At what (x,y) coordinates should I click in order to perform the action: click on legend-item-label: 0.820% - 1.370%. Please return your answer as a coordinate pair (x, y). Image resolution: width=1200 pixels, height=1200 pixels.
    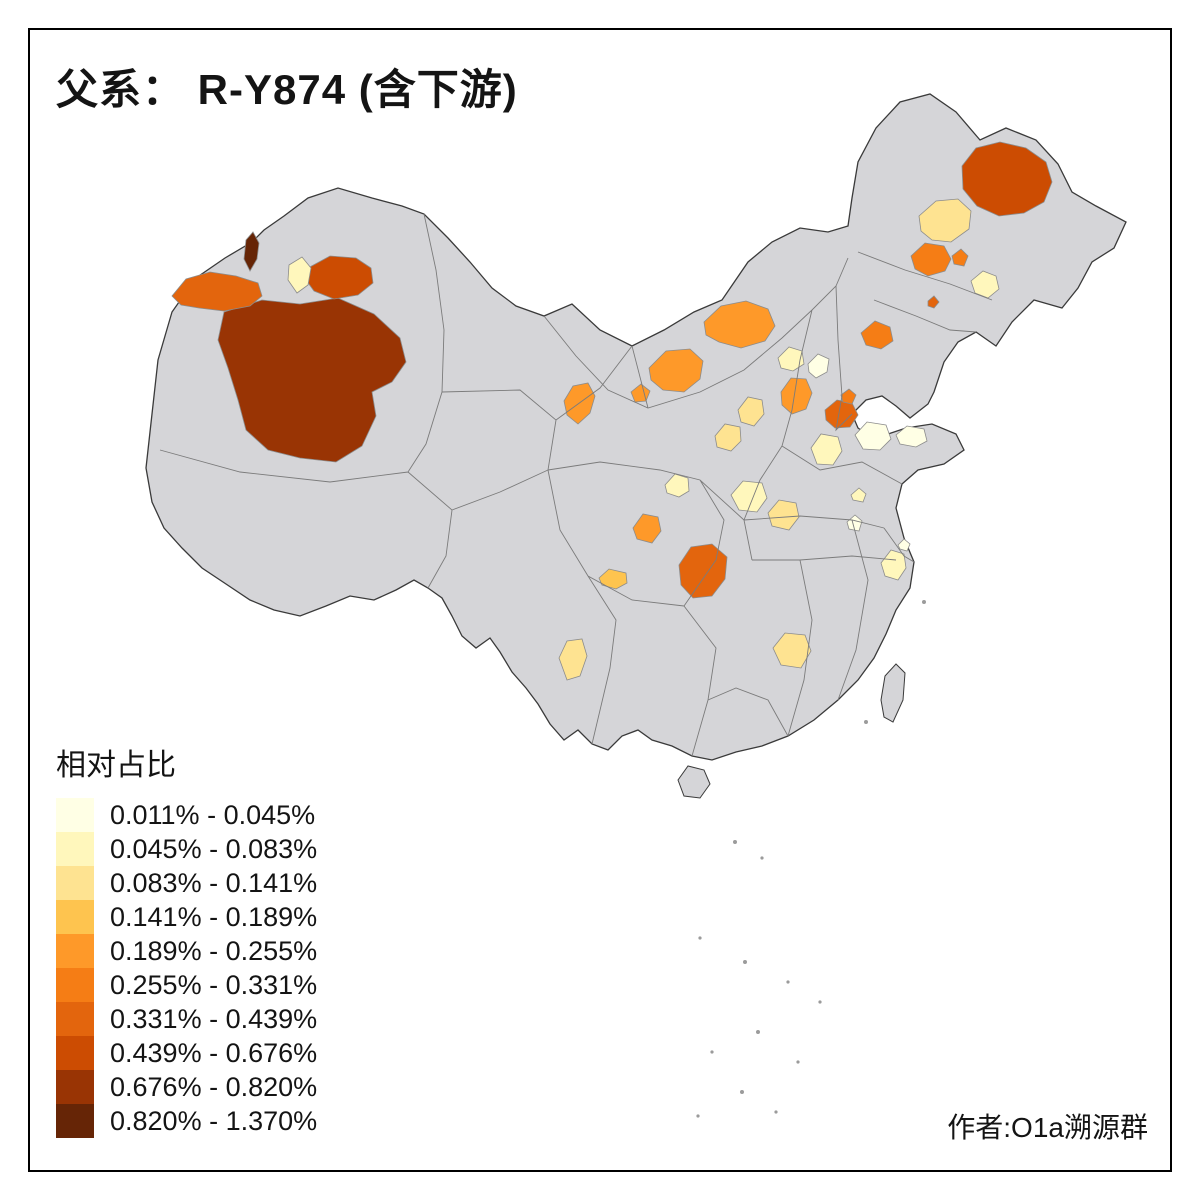
    Looking at the image, I should click on (214, 1120).